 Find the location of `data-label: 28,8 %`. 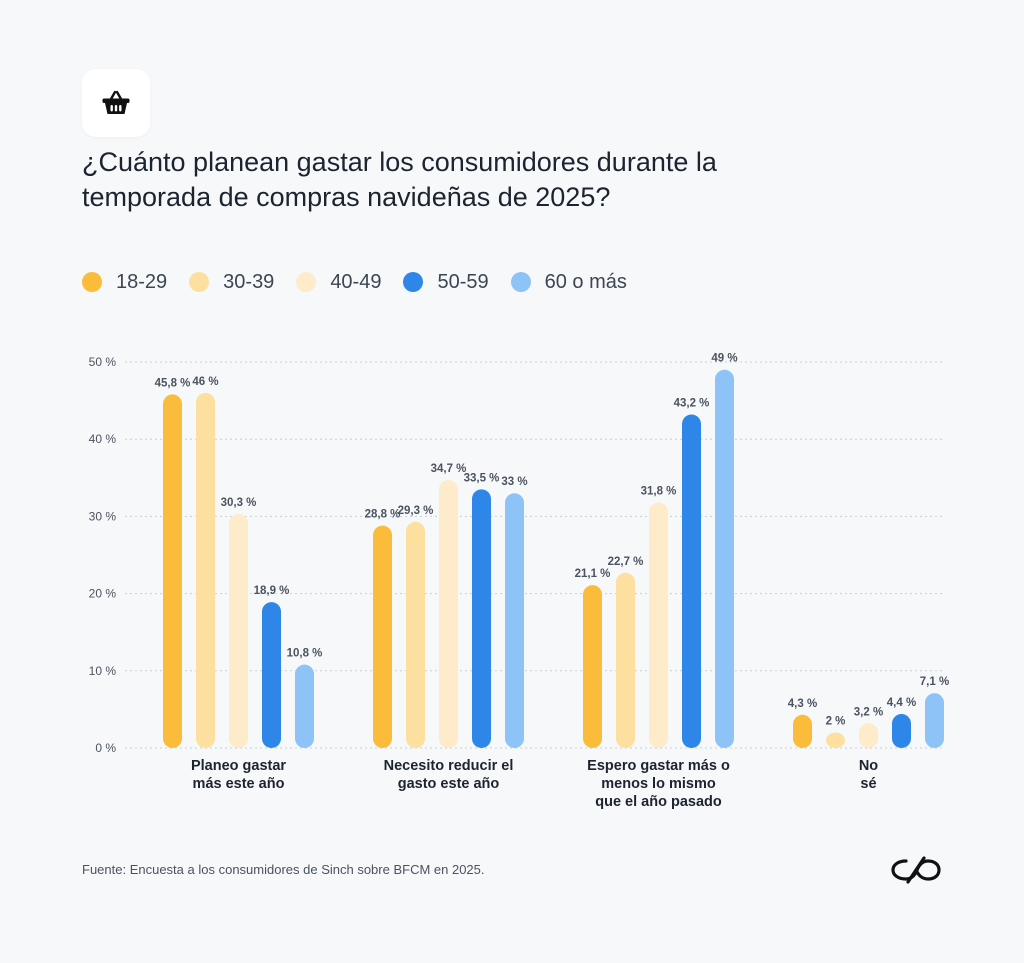

data-label: 28,8 % is located at coordinates (383, 515).